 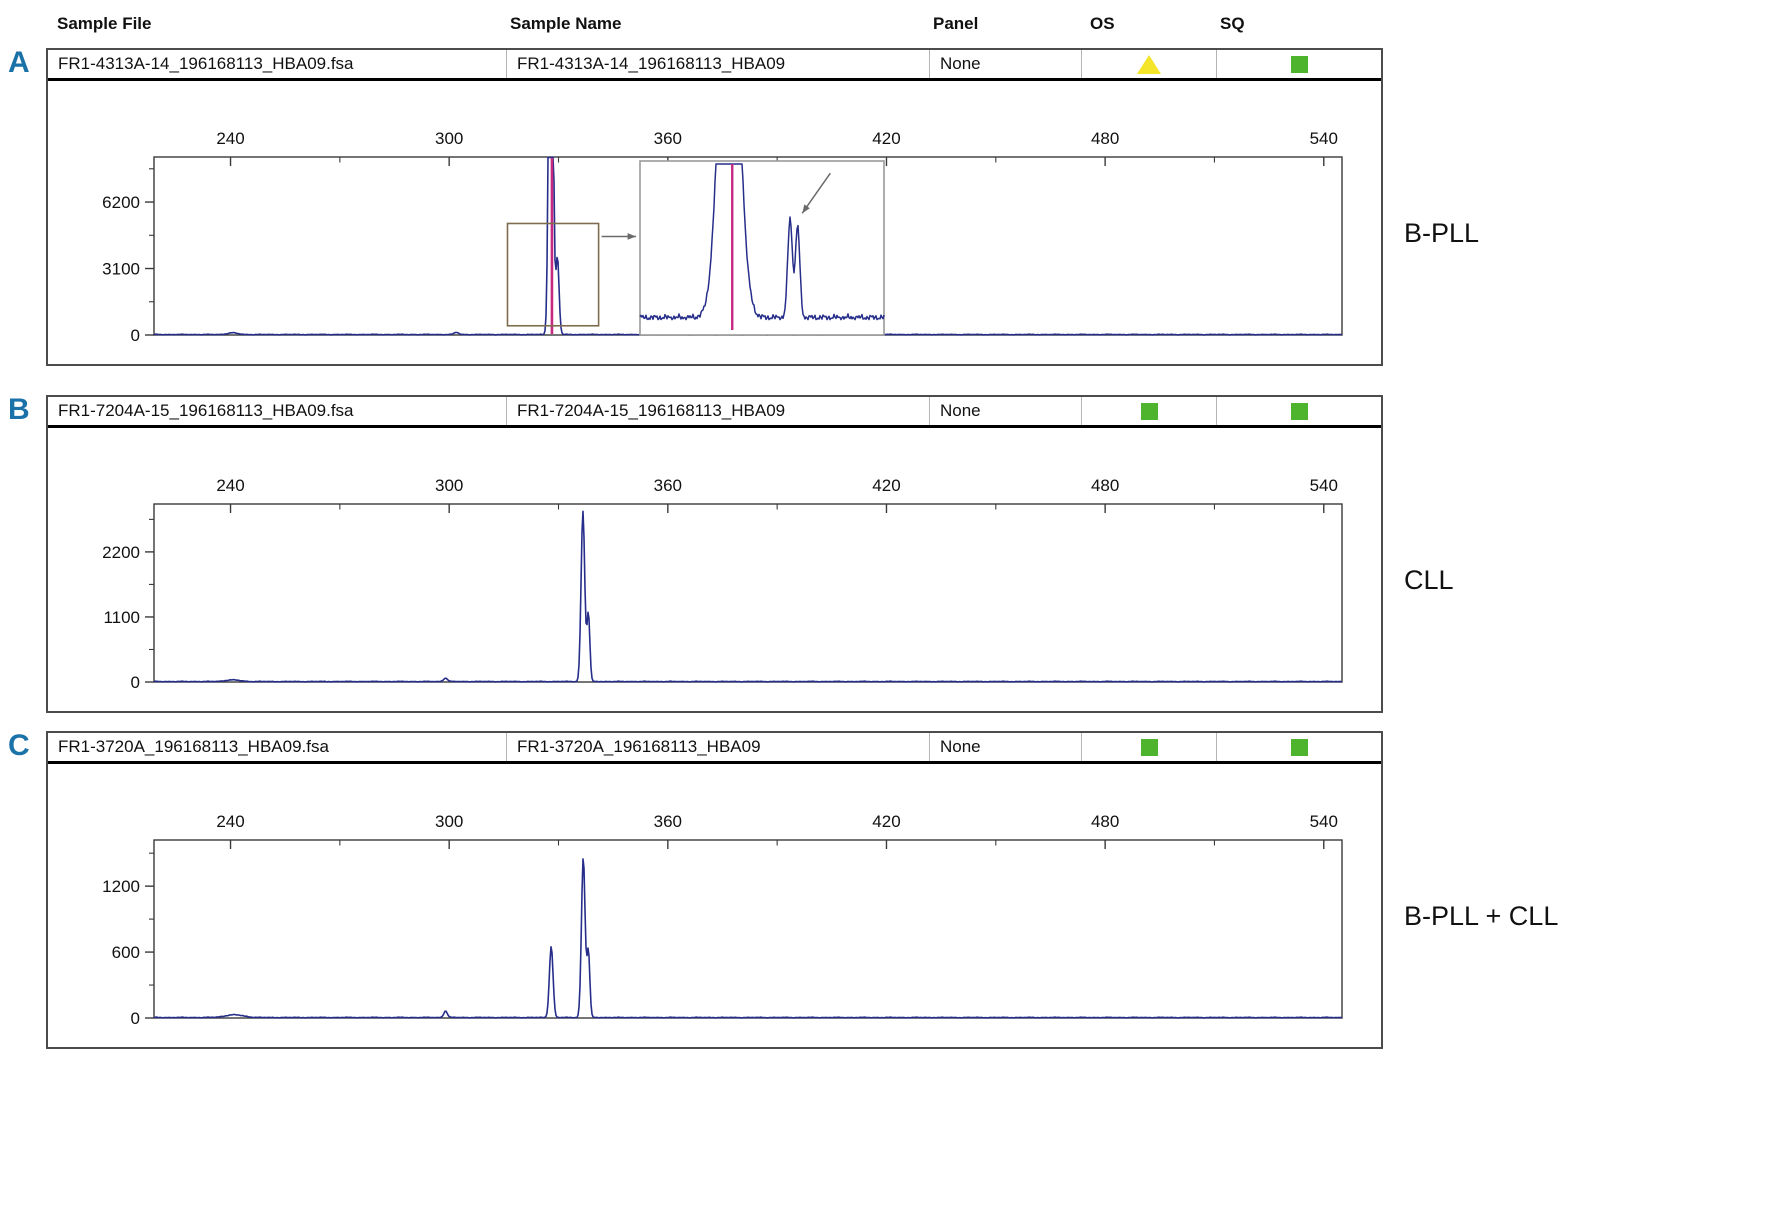 I want to click on column-header-panel: Panel, so click(x=956, y=23).